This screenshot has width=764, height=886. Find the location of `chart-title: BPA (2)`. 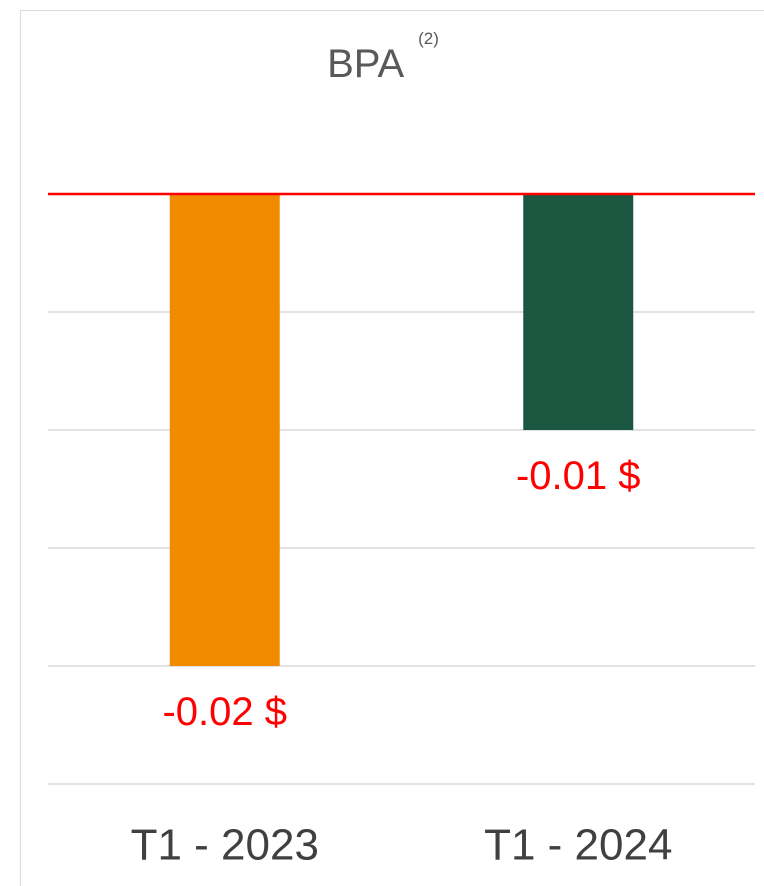

chart-title: BPA (2) is located at coordinates (383, 57).